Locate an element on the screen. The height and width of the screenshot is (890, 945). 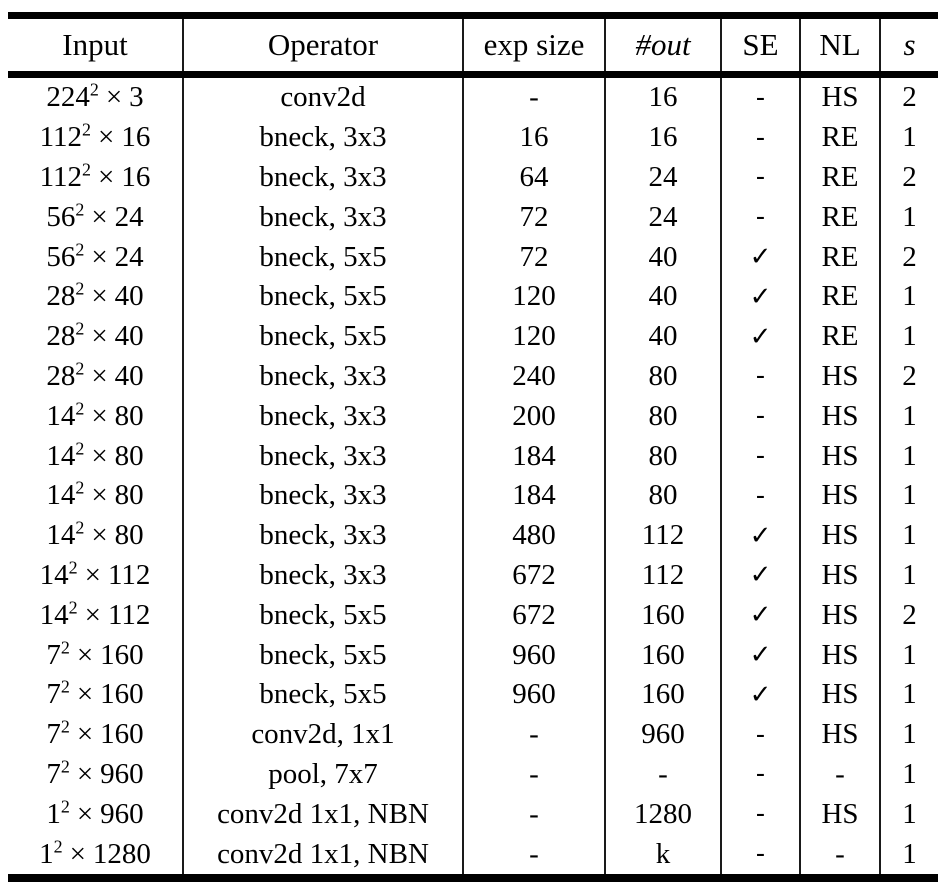
table-row: 2242 × 3 conv2d -16- HS 2 is located at coordinates (473, 96).